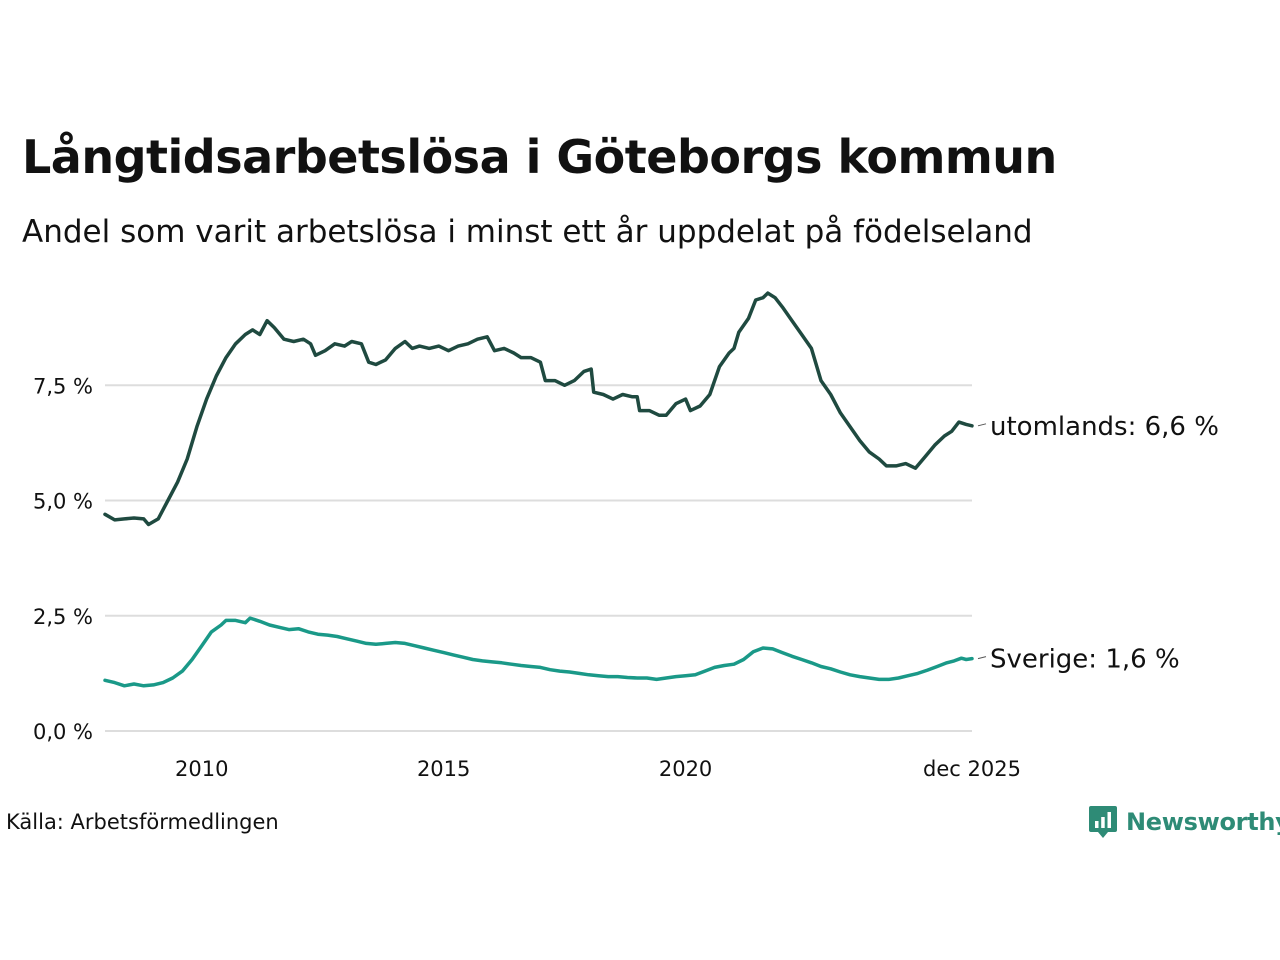 The width and height of the screenshot is (1280, 960). I want to click on y-tick-label: 7,5 %, so click(63, 386).